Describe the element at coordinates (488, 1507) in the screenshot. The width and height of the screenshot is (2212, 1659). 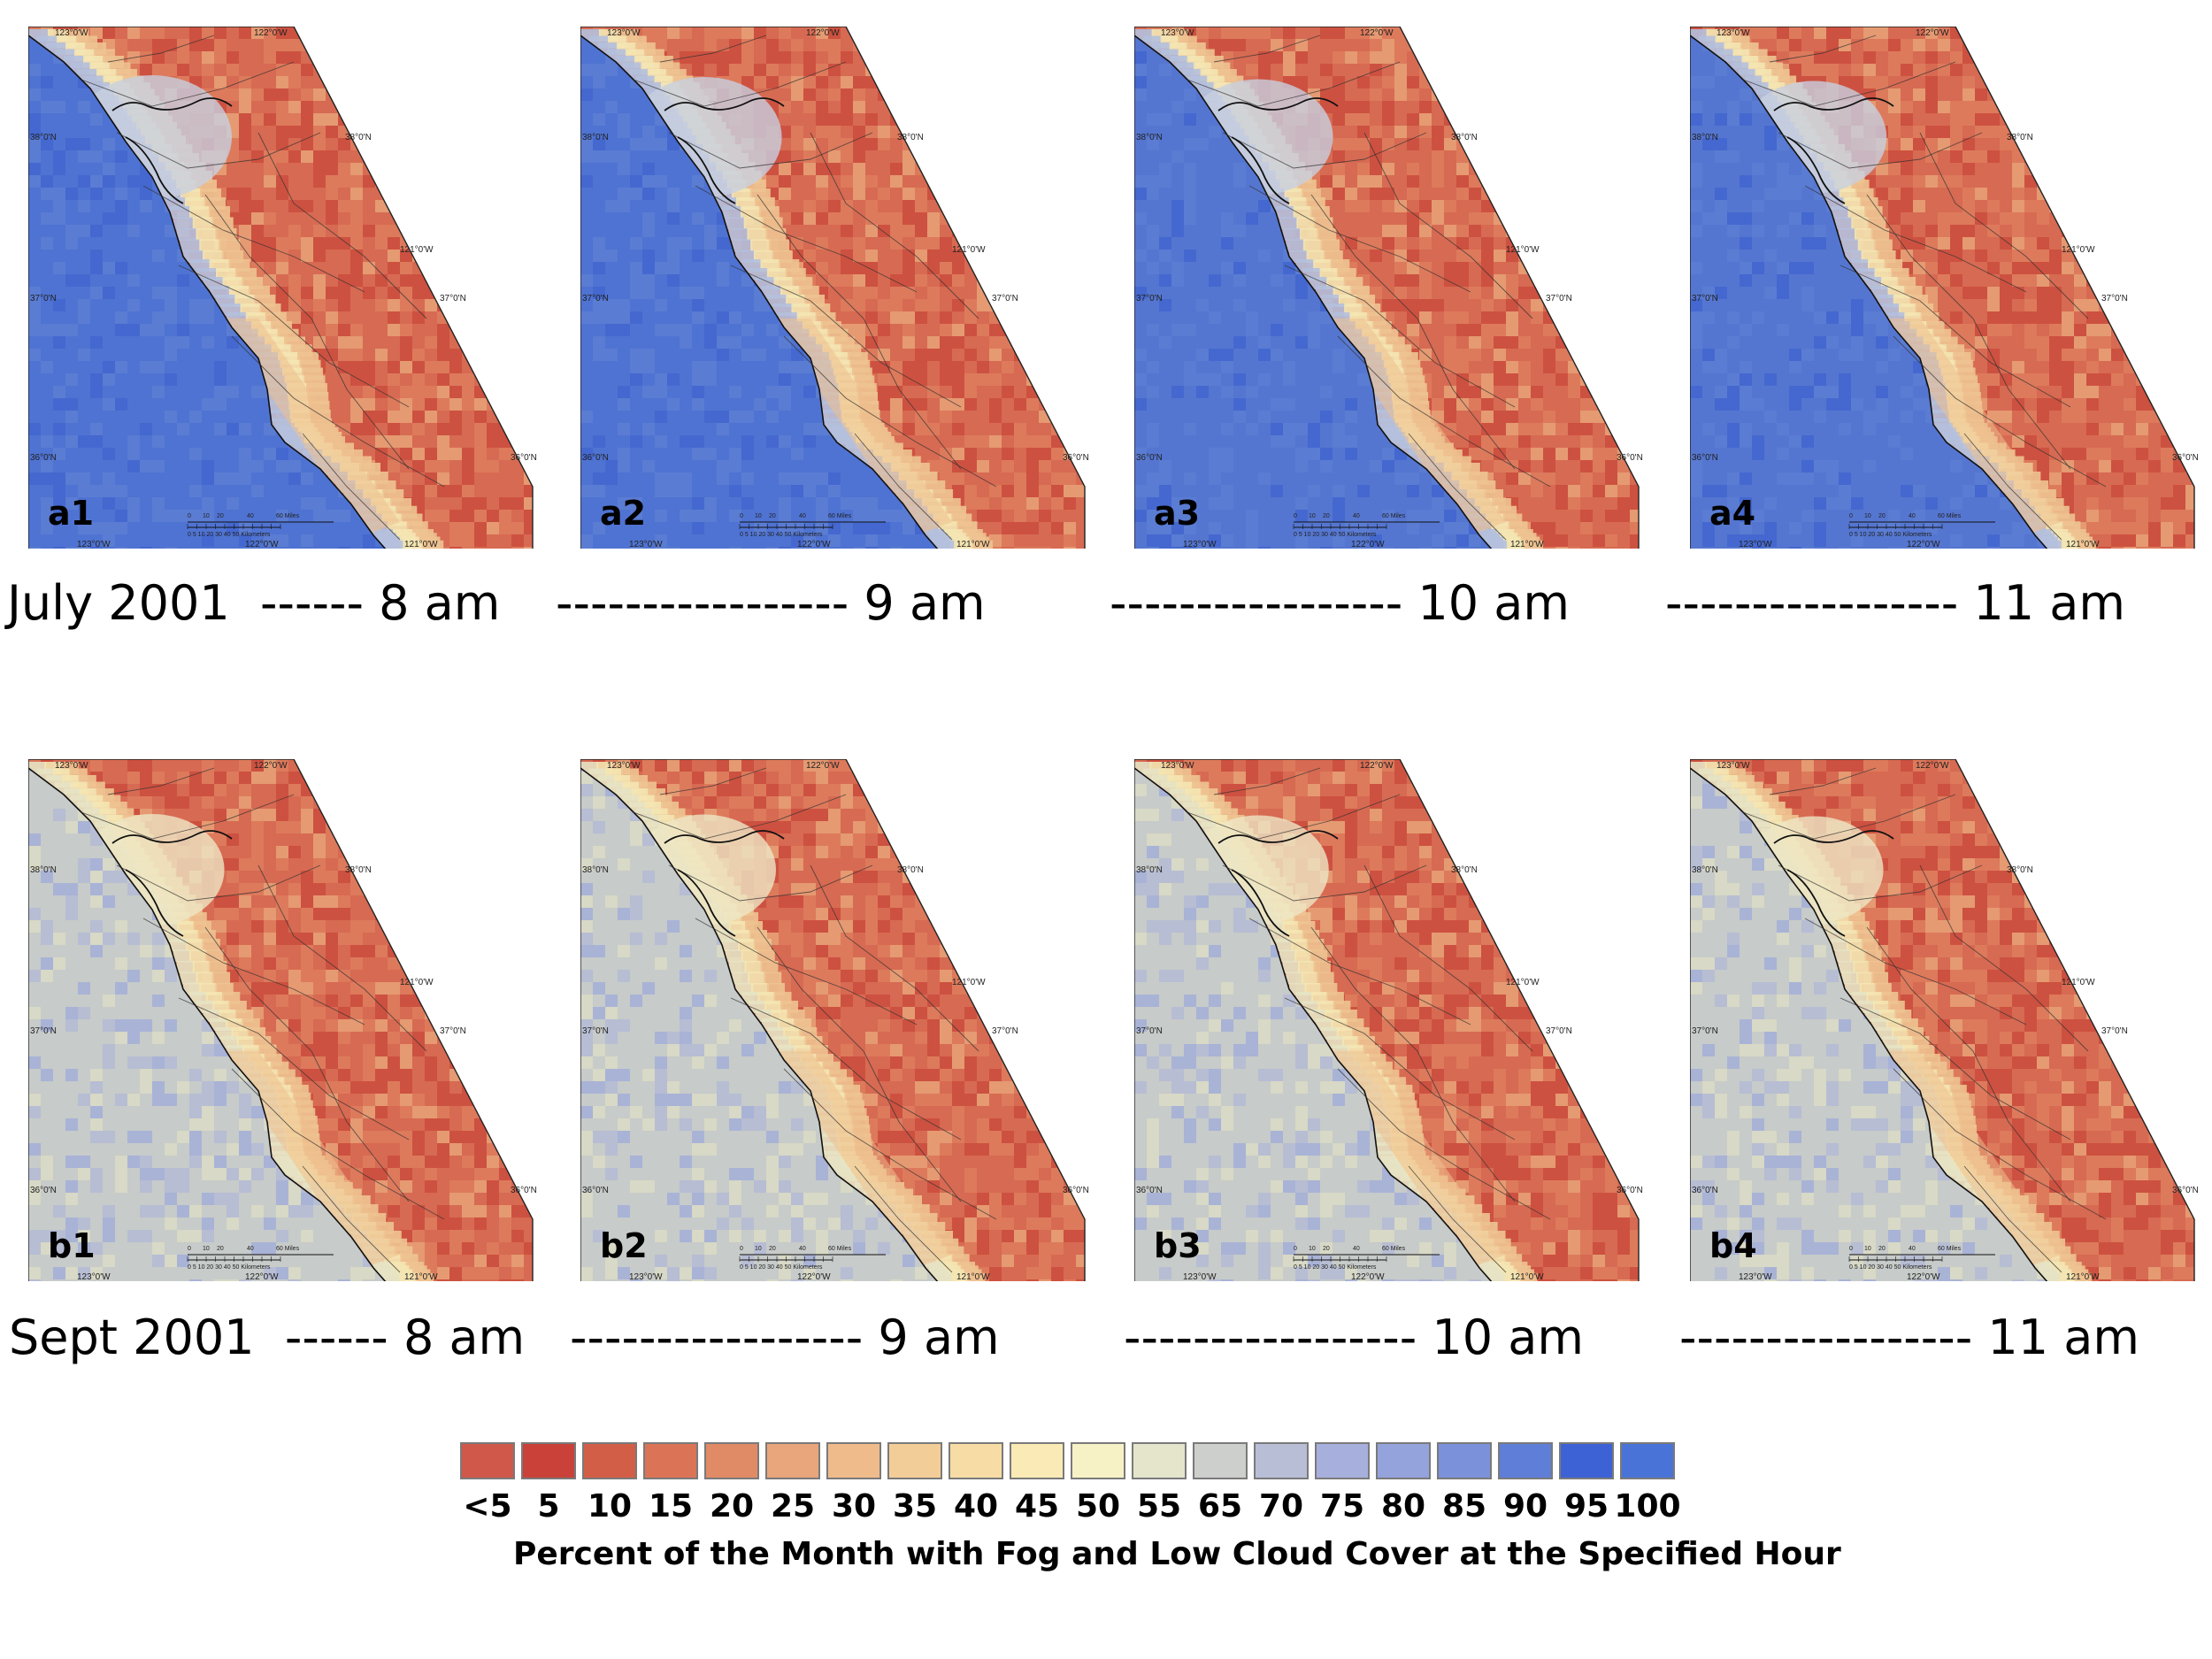
I see `legend-label: <5` at that location.